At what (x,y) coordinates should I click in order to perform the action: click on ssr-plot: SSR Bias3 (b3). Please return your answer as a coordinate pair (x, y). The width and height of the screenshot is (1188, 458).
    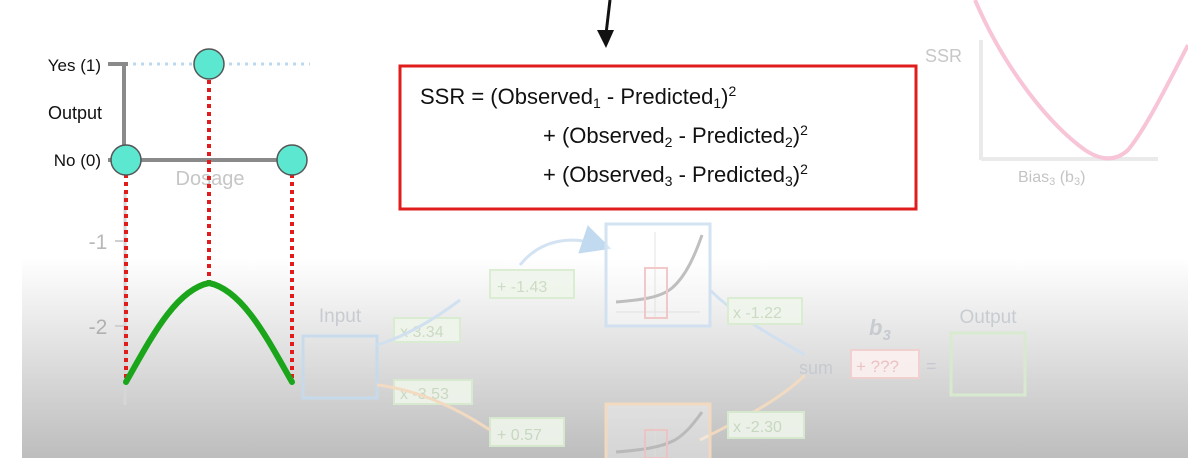
    Looking at the image, I should click on (1056, 94).